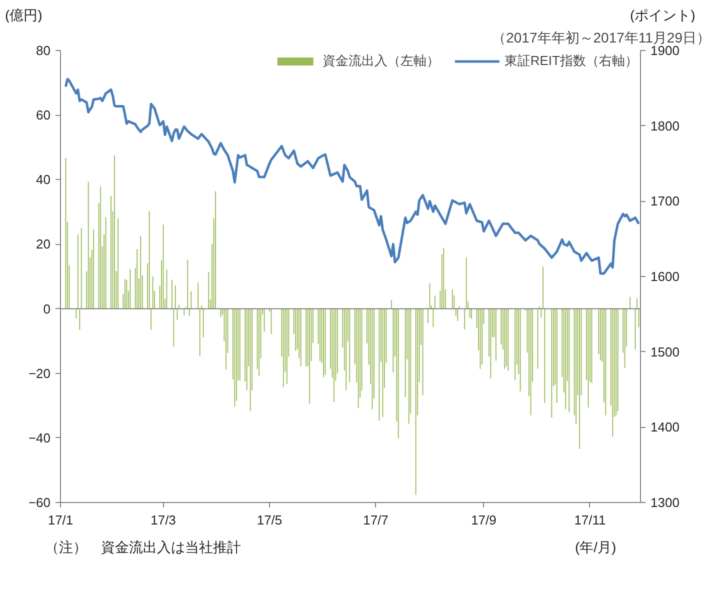 The height and width of the screenshot is (594, 715). I want to click on y2-tick-label: 1600, so click(665, 276).